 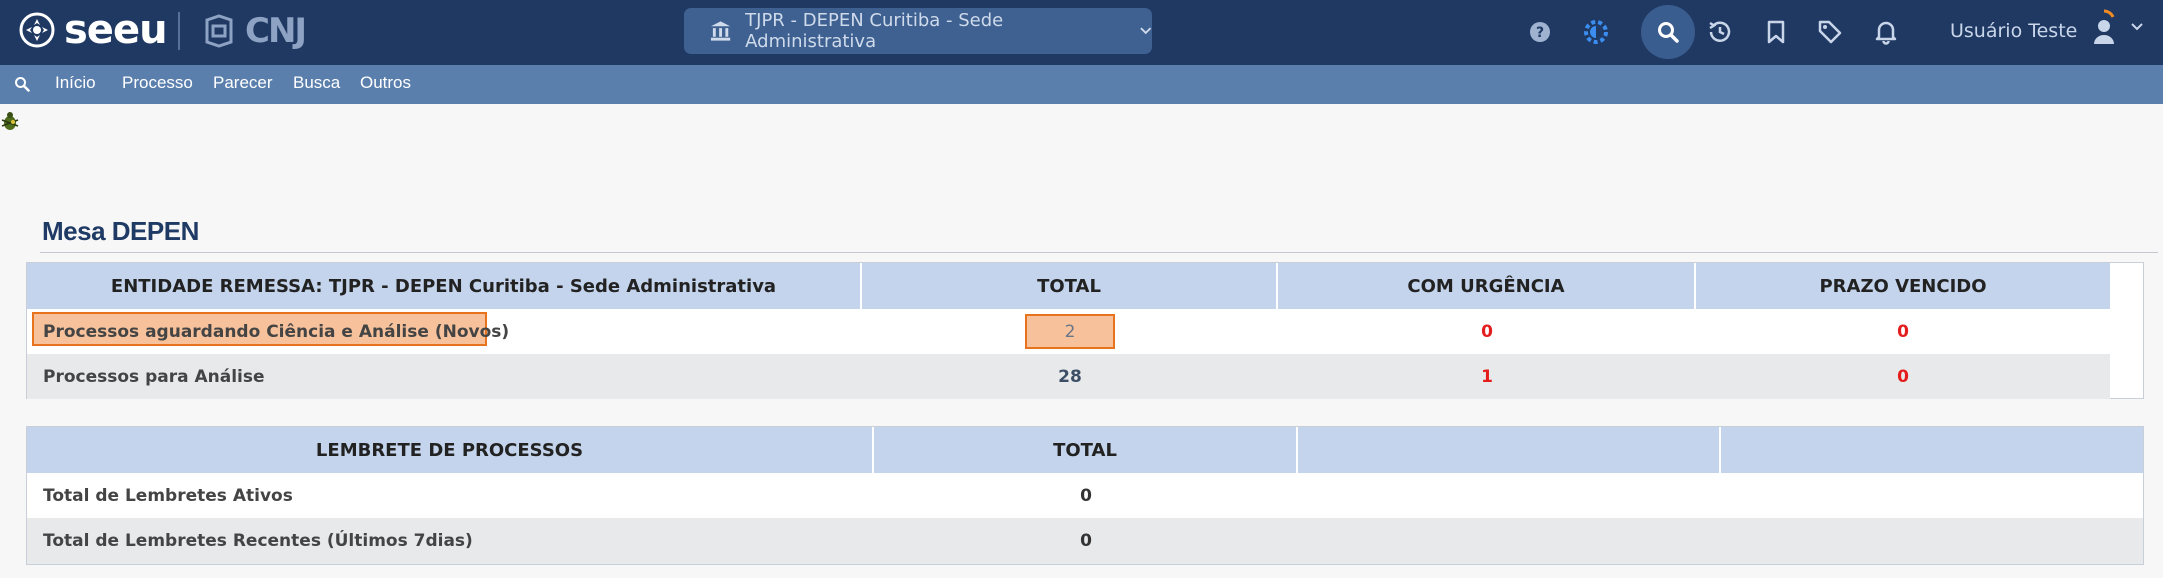 I want to click on cnj-text: CNJ, so click(x=276, y=31).